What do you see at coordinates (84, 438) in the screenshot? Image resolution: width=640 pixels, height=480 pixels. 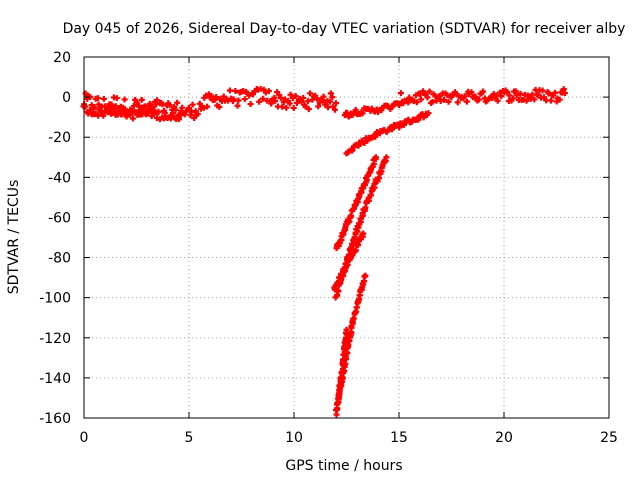 I see `x-tick-label: 0` at bounding box center [84, 438].